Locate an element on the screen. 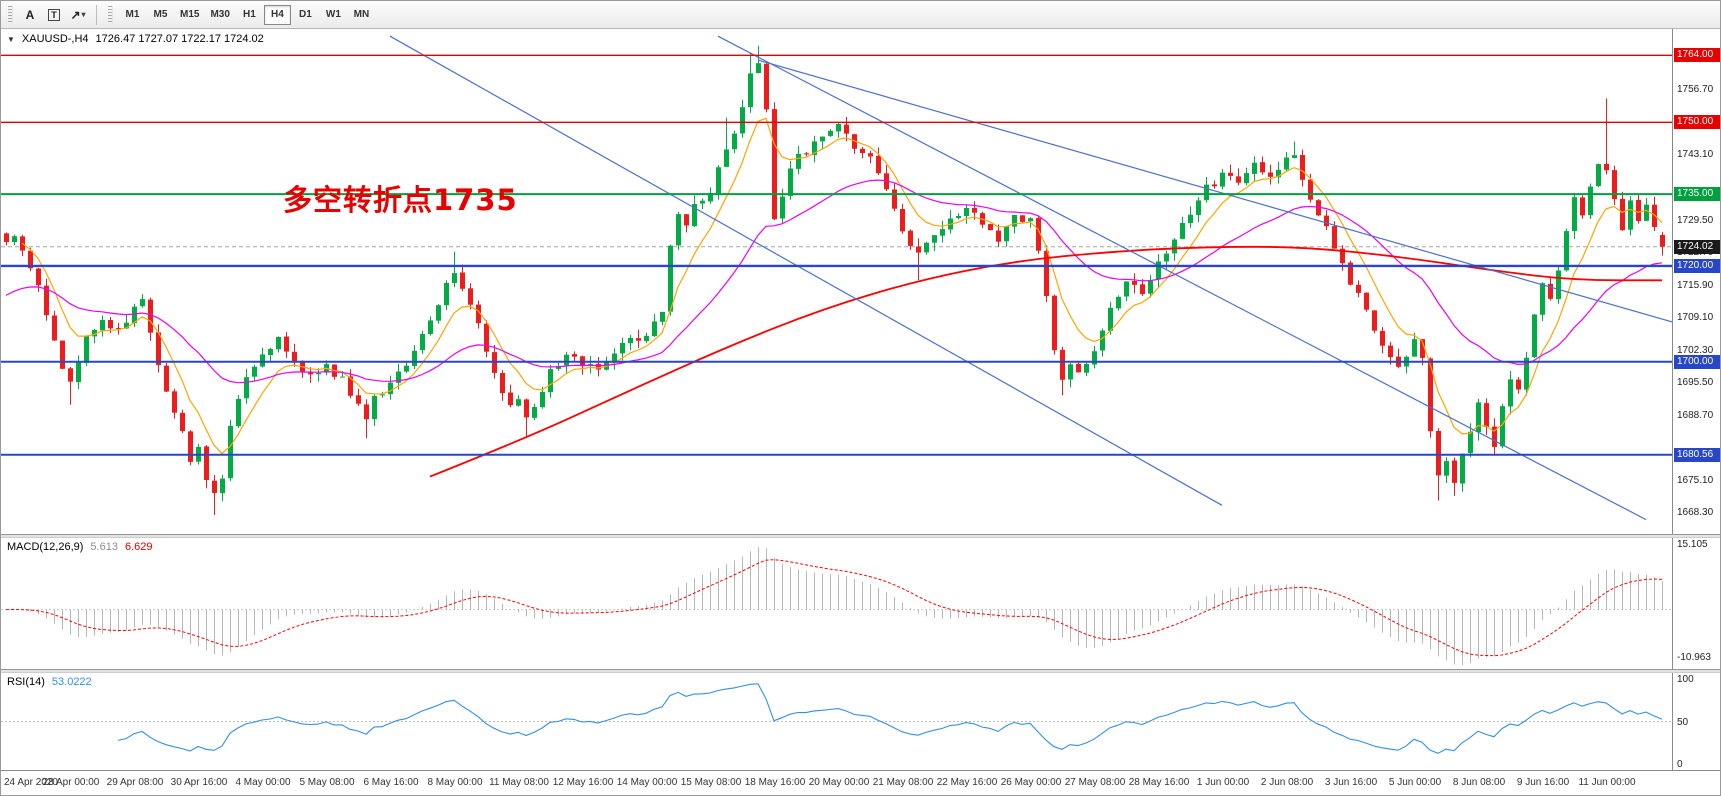 This screenshot has height=796, width=1721. price-tick-label: 1675.10 is located at coordinates (1695, 480).